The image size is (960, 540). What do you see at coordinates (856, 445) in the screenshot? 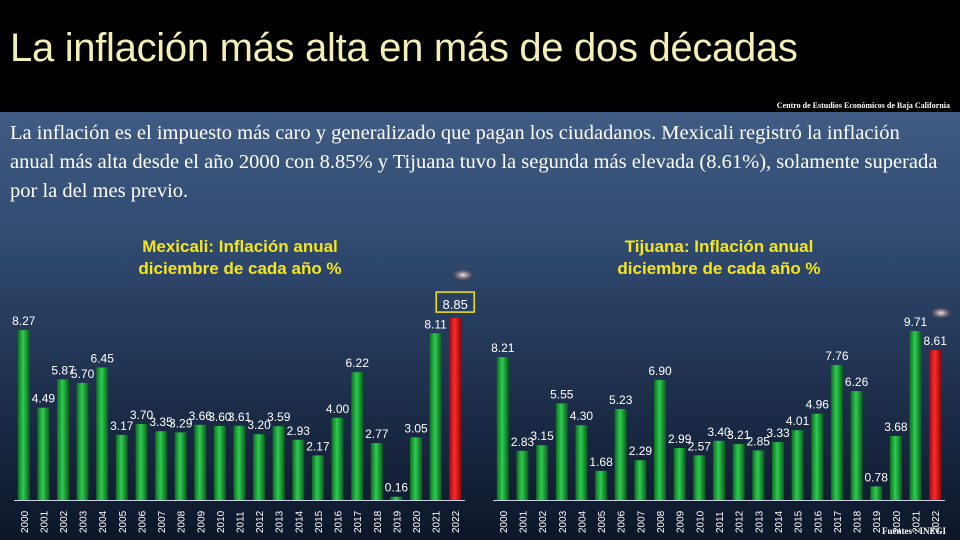
I see `tijuana-bar-2018` at bounding box center [856, 445].